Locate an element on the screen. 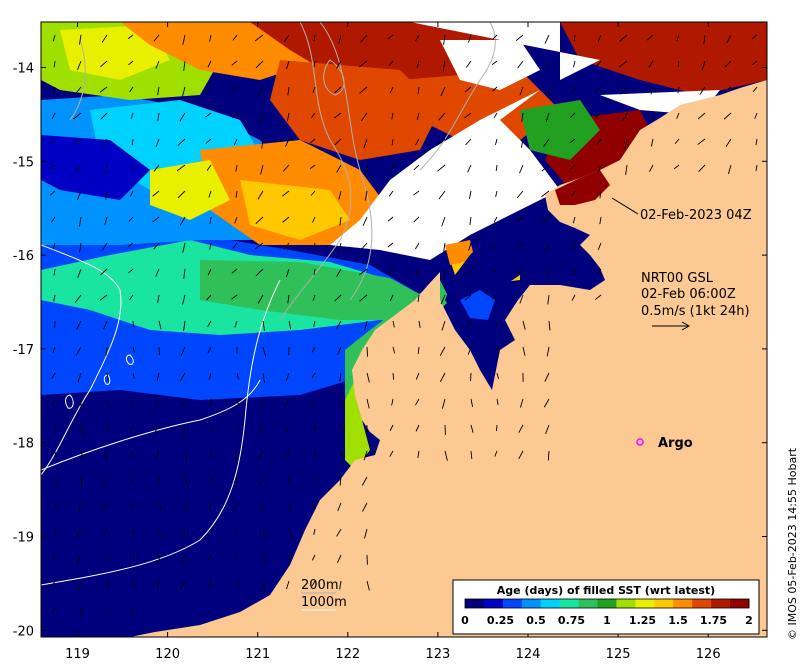 The image size is (810, 672). colorbar-tick-label: 1 is located at coordinates (607, 620).